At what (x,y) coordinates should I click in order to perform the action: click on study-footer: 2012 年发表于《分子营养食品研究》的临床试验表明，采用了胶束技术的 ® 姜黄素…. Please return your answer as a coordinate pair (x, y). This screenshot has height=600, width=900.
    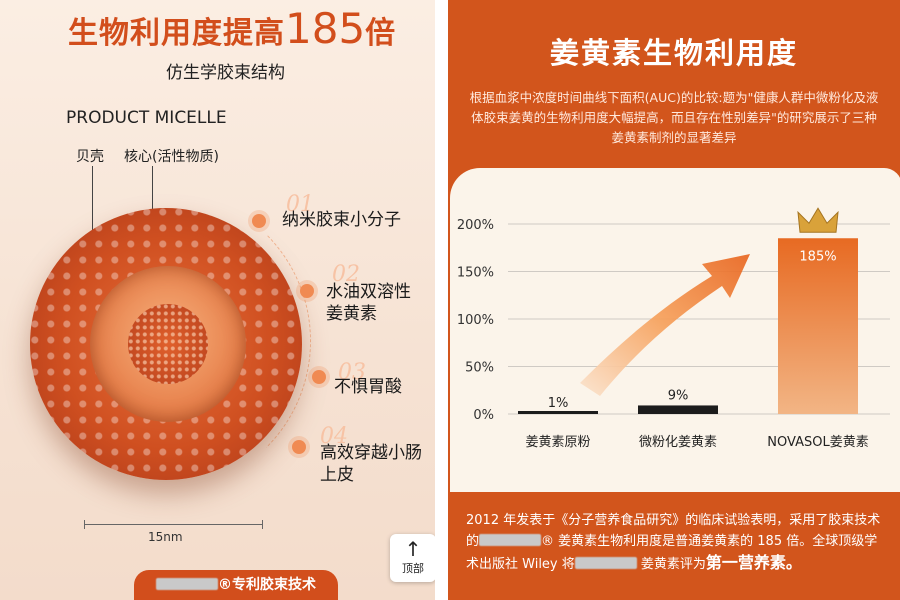
    Looking at the image, I should click on (676, 542).